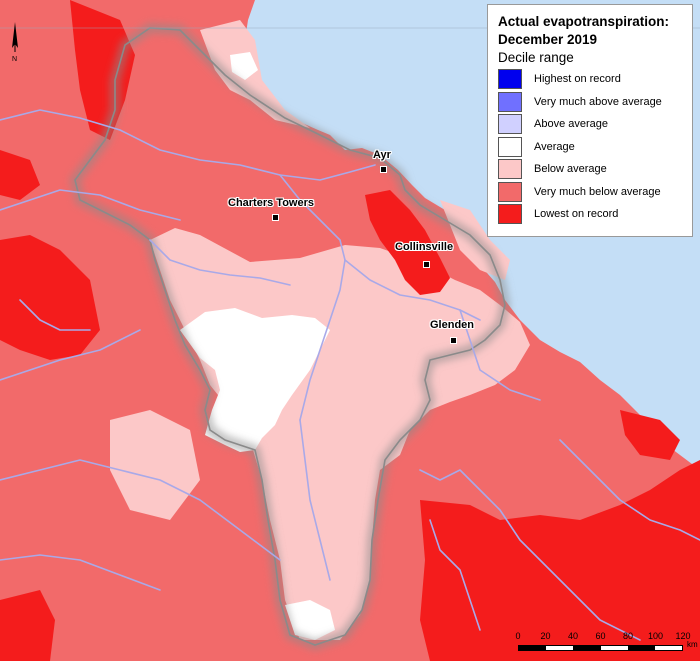  I want to click on legend-label: Highest on record, so click(577, 79).